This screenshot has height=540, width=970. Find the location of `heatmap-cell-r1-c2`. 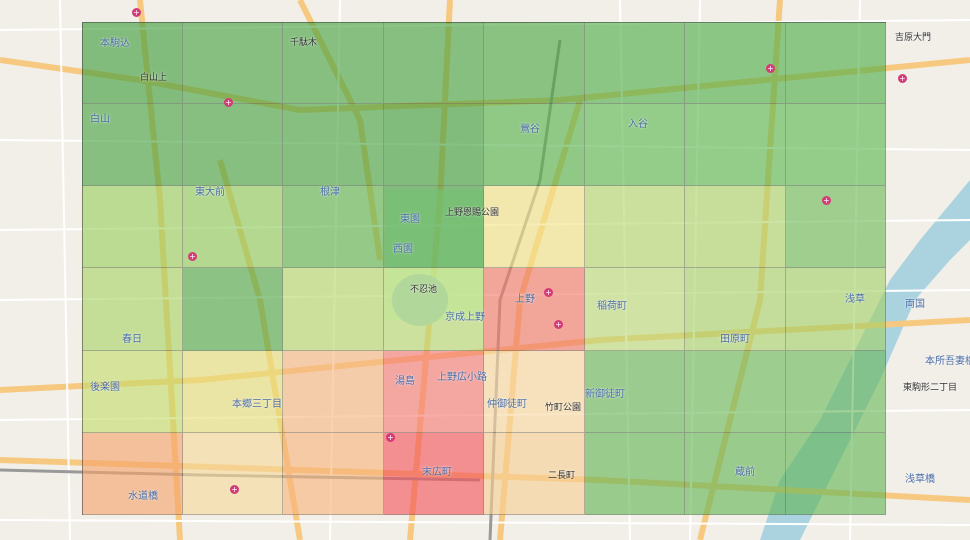

heatmap-cell-r1-c2 is located at coordinates (333, 145).